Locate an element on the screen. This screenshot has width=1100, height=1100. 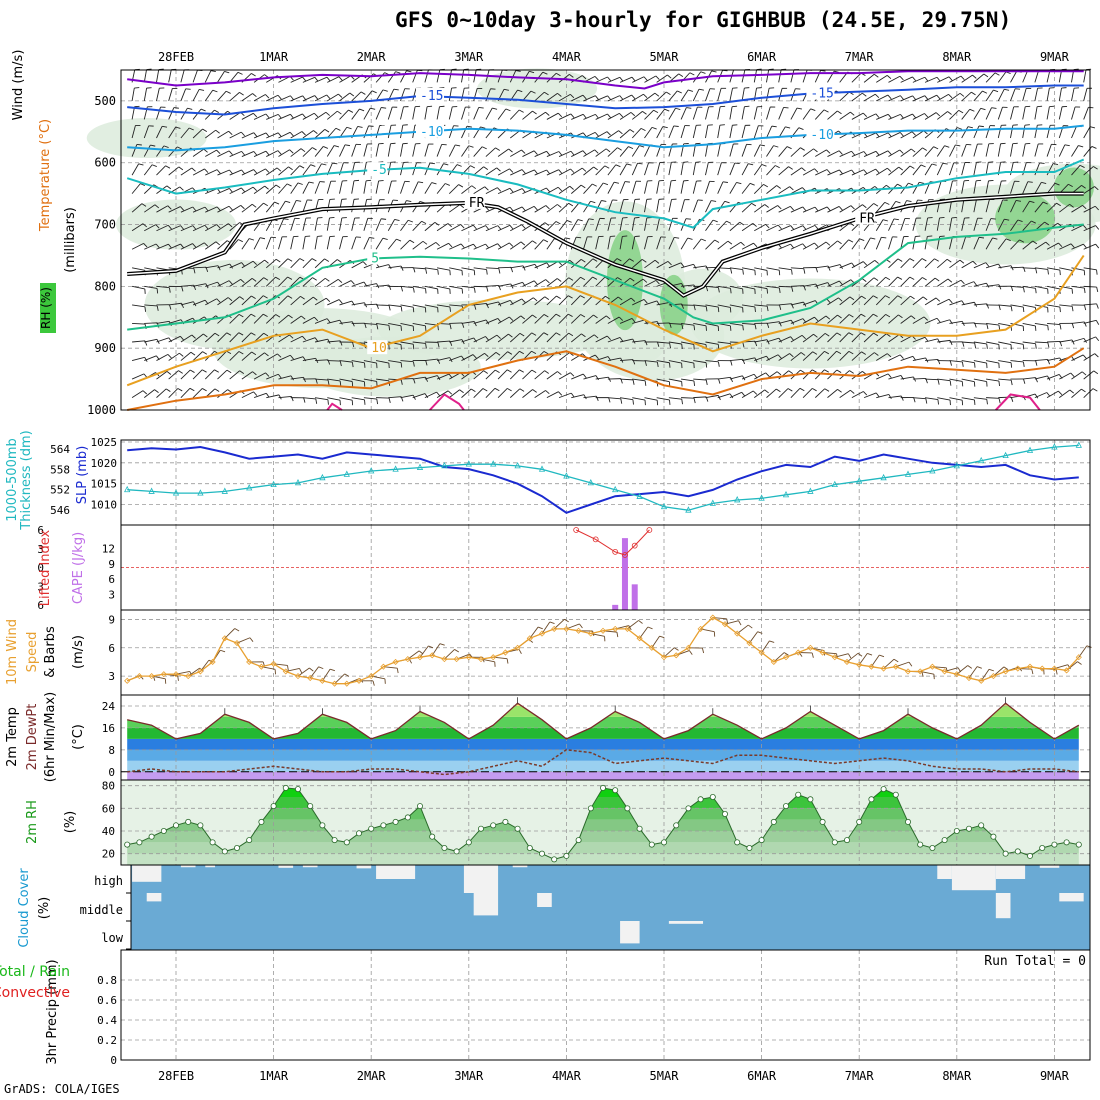
rh-band is located at coordinates (603, 814).